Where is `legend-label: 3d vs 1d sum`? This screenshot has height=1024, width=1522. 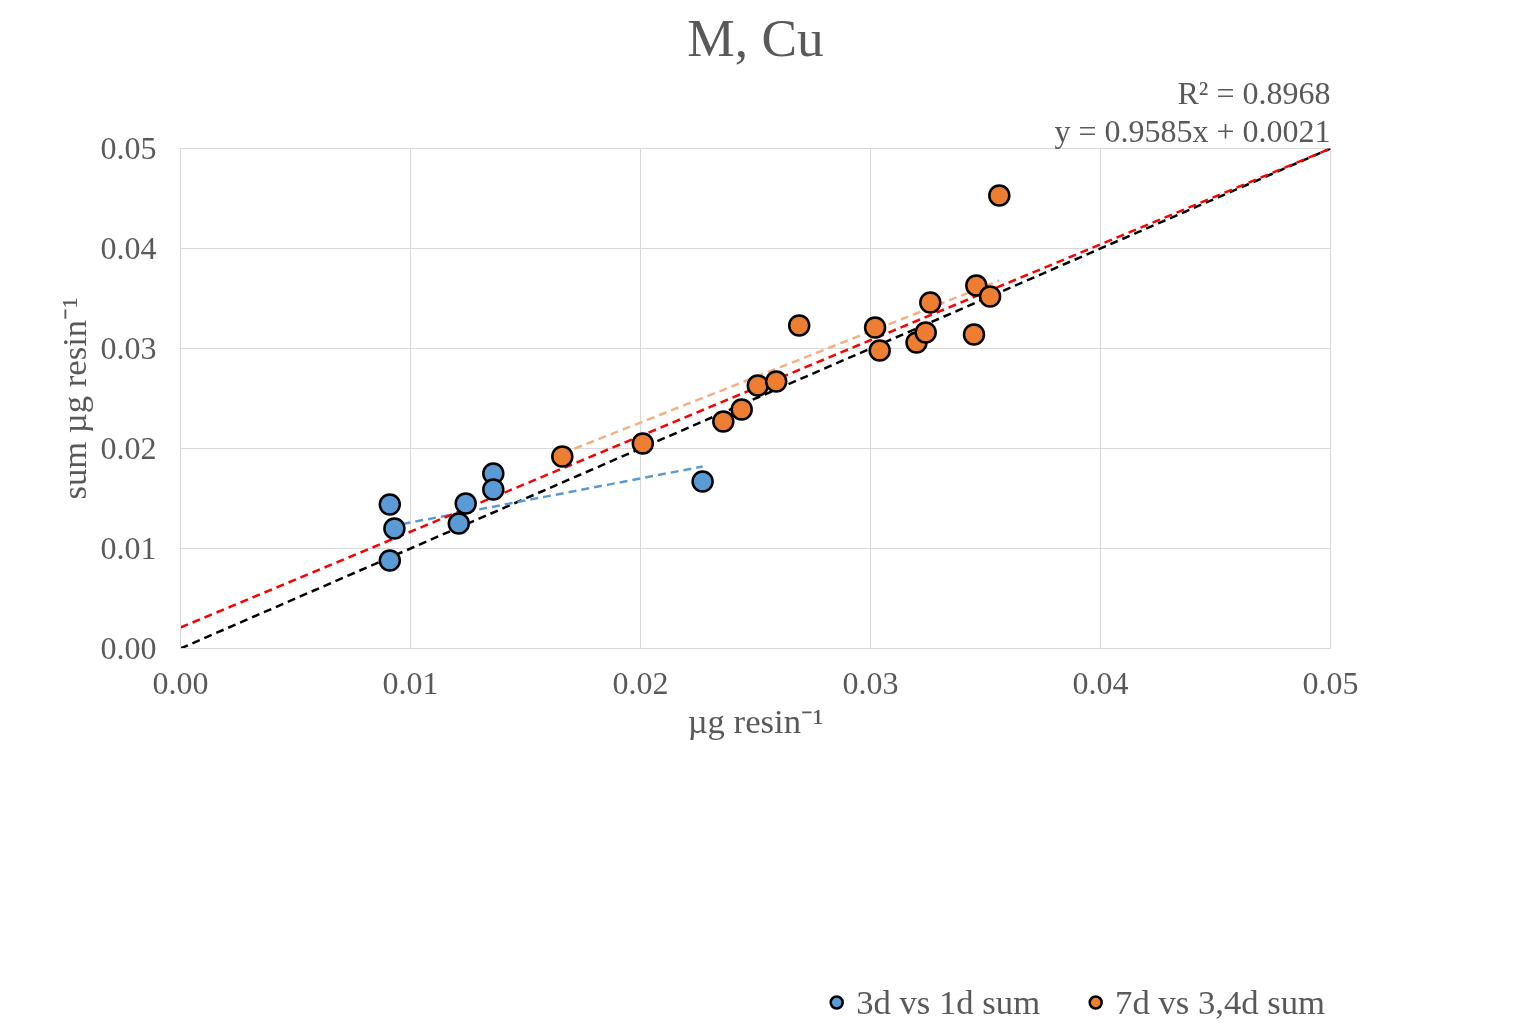 legend-label: 3d vs 1d sum is located at coordinates (948, 1002).